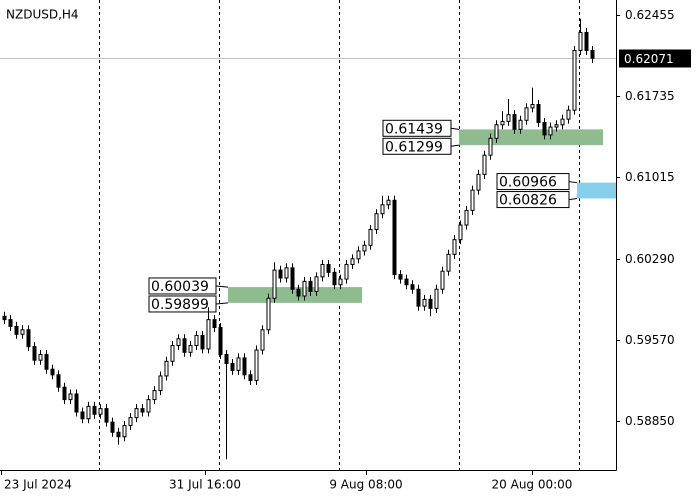 The image size is (700, 500). What do you see at coordinates (649, 59) in the screenshot?
I see `current-price-label: 0.62071` at bounding box center [649, 59].